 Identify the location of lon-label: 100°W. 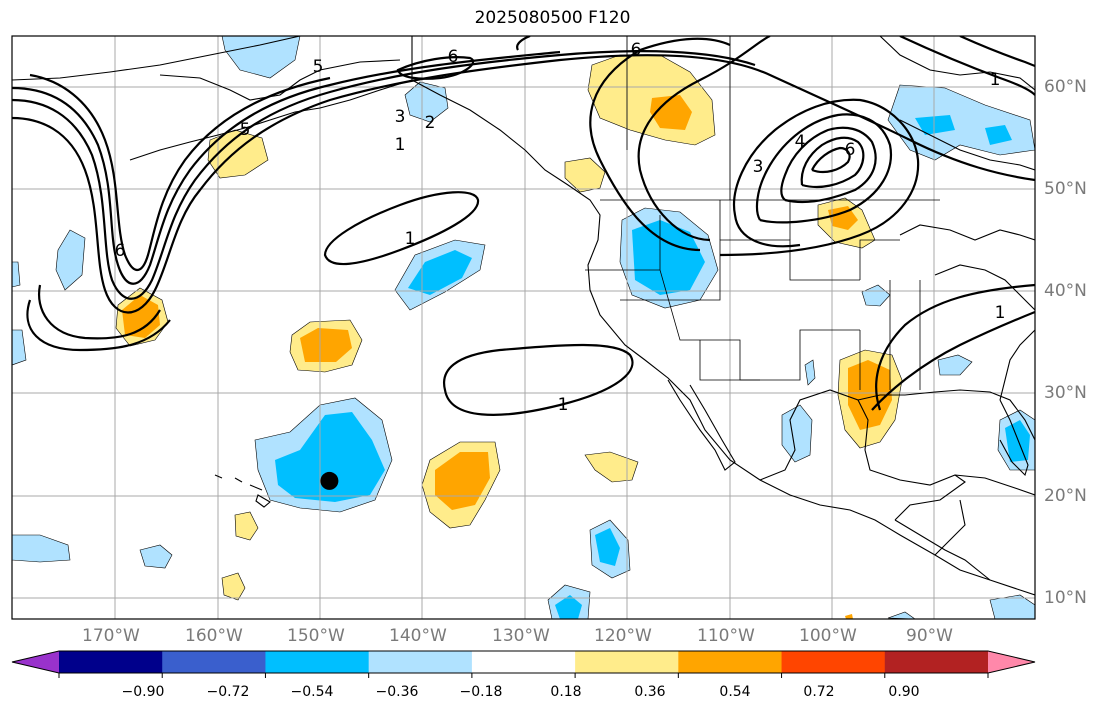
(828, 636).